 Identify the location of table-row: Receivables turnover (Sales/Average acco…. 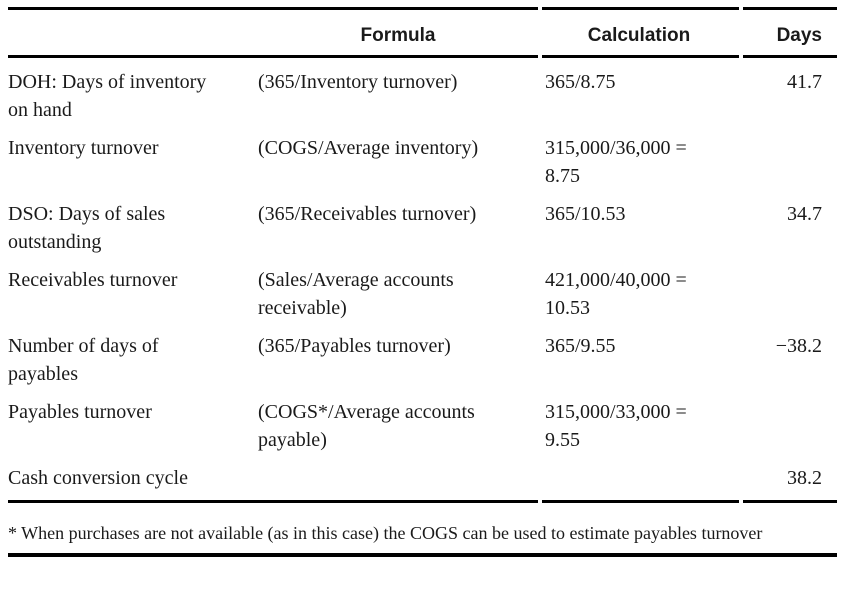
(422, 289).